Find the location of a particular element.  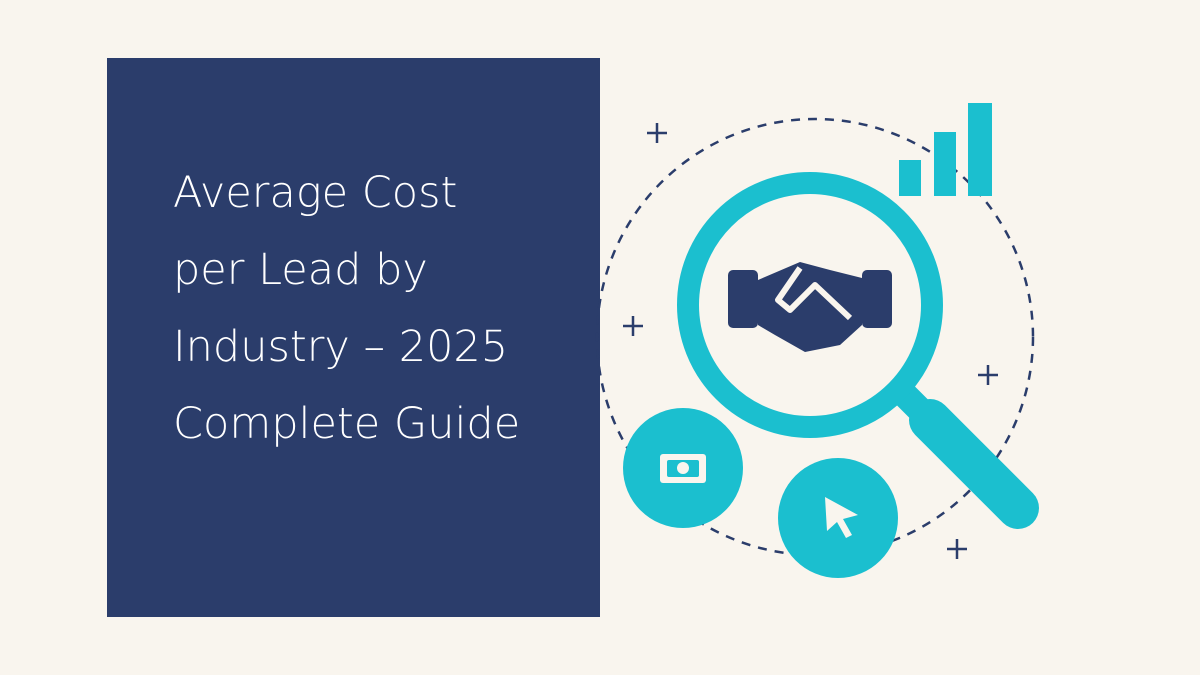

handshake-icon is located at coordinates (810, 307).